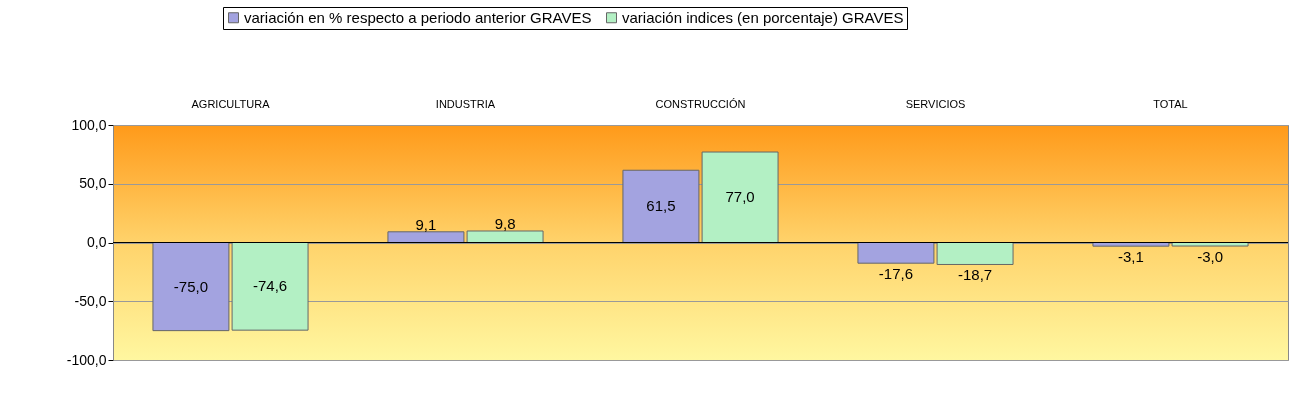 This screenshot has height=401, width=1301. I want to click on data-label: -3,1, so click(1131, 256).